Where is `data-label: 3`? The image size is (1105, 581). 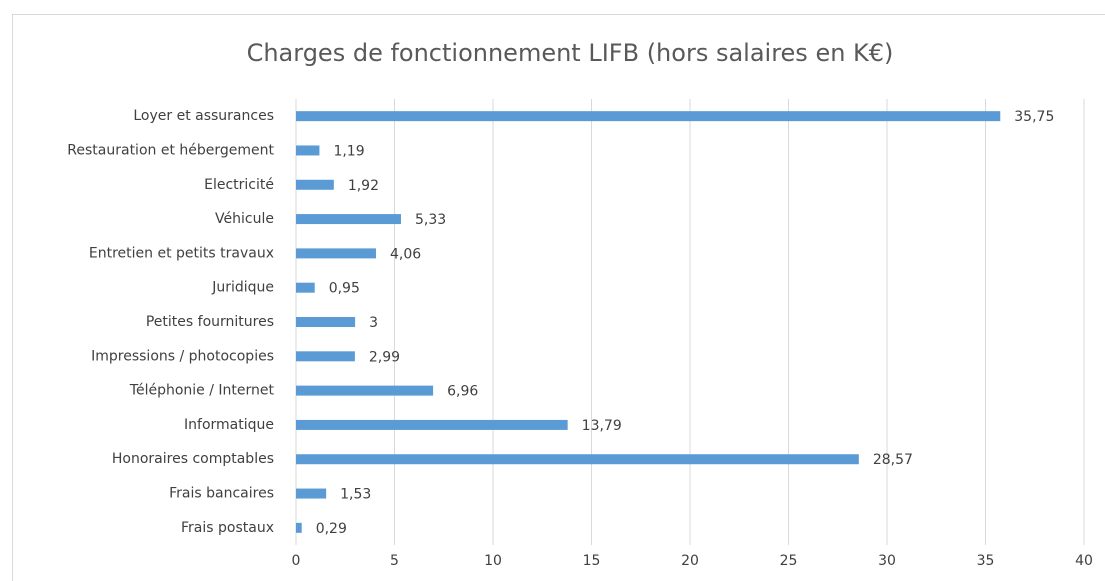 data-label: 3 is located at coordinates (373, 323).